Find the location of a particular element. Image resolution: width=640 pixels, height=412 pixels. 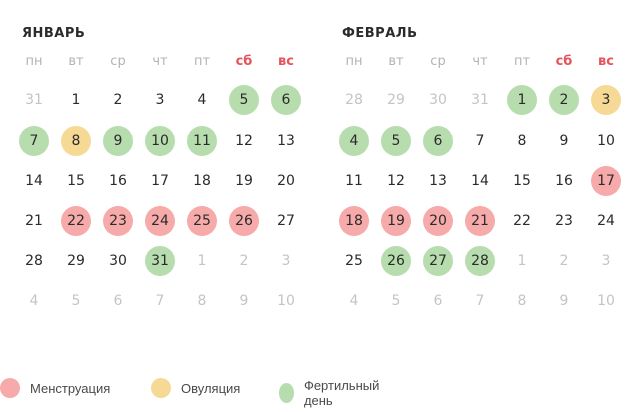

legend-item-fertile: Фертильный день is located at coordinates (331, 393).